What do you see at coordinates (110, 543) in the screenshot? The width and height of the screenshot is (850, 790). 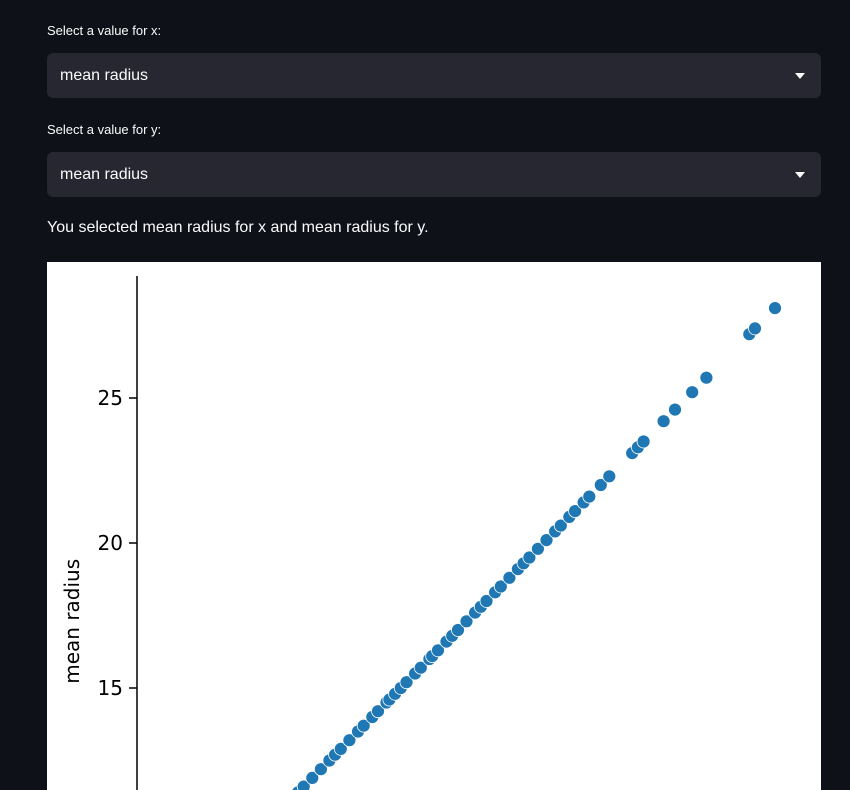 I see `y-tick-label: 20` at bounding box center [110, 543].